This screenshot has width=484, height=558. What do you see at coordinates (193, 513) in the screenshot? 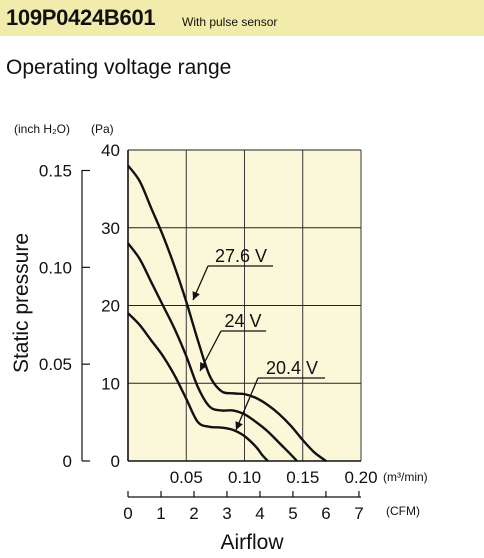
I see `x-tick-label-cfm: 2` at bounding box center [193, 513].